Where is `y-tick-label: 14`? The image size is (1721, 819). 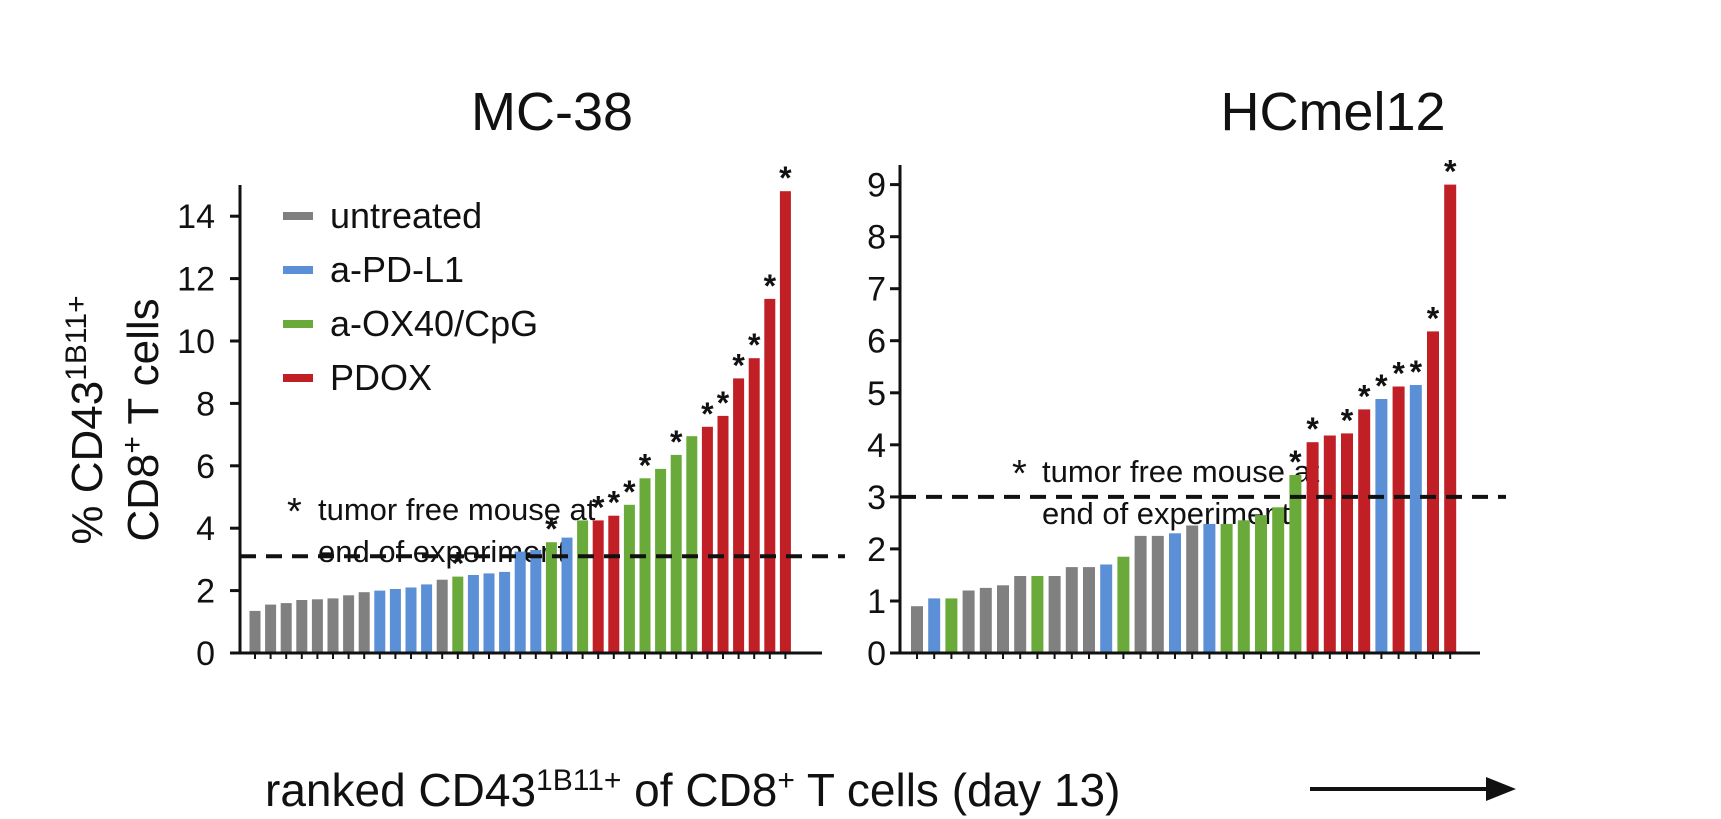
y-tick-label: 14 is located at coordinates (196, 217).